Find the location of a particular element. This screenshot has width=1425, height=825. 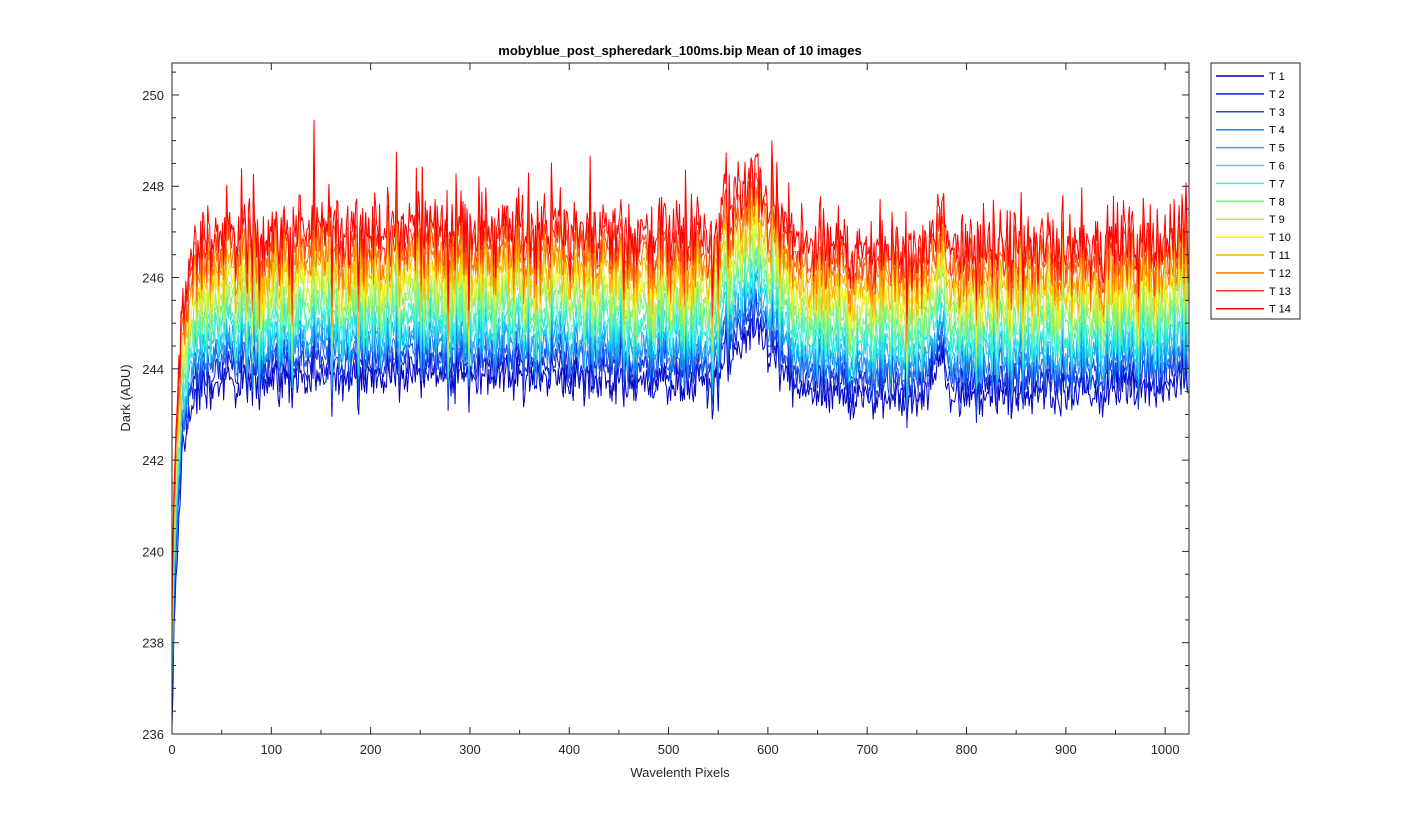

y-axis-label: Dark (ADU) is located at coordinates (125, 397).